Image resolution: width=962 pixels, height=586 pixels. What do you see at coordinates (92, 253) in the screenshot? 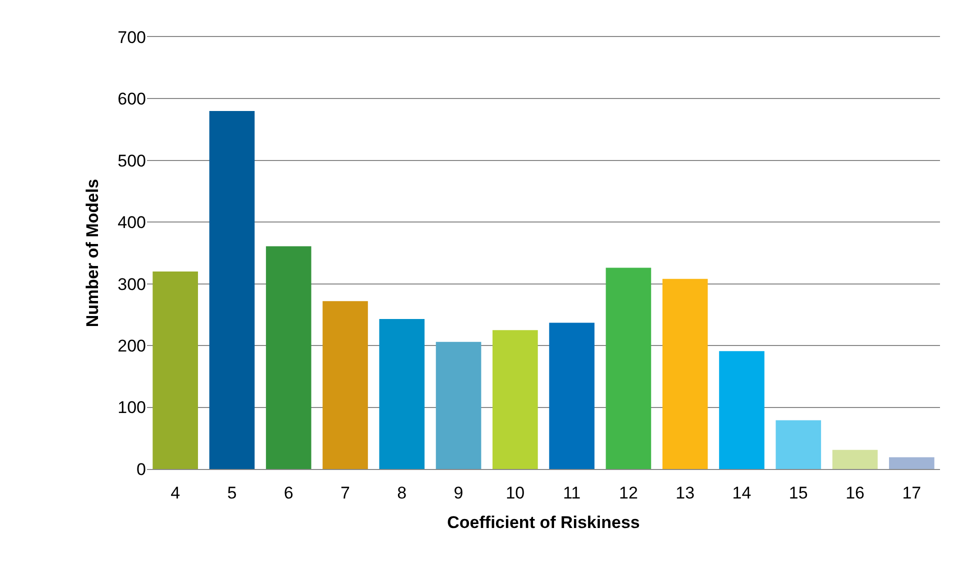
I see `y-axis-title: Number of Models` at bounding box center [92, 253].